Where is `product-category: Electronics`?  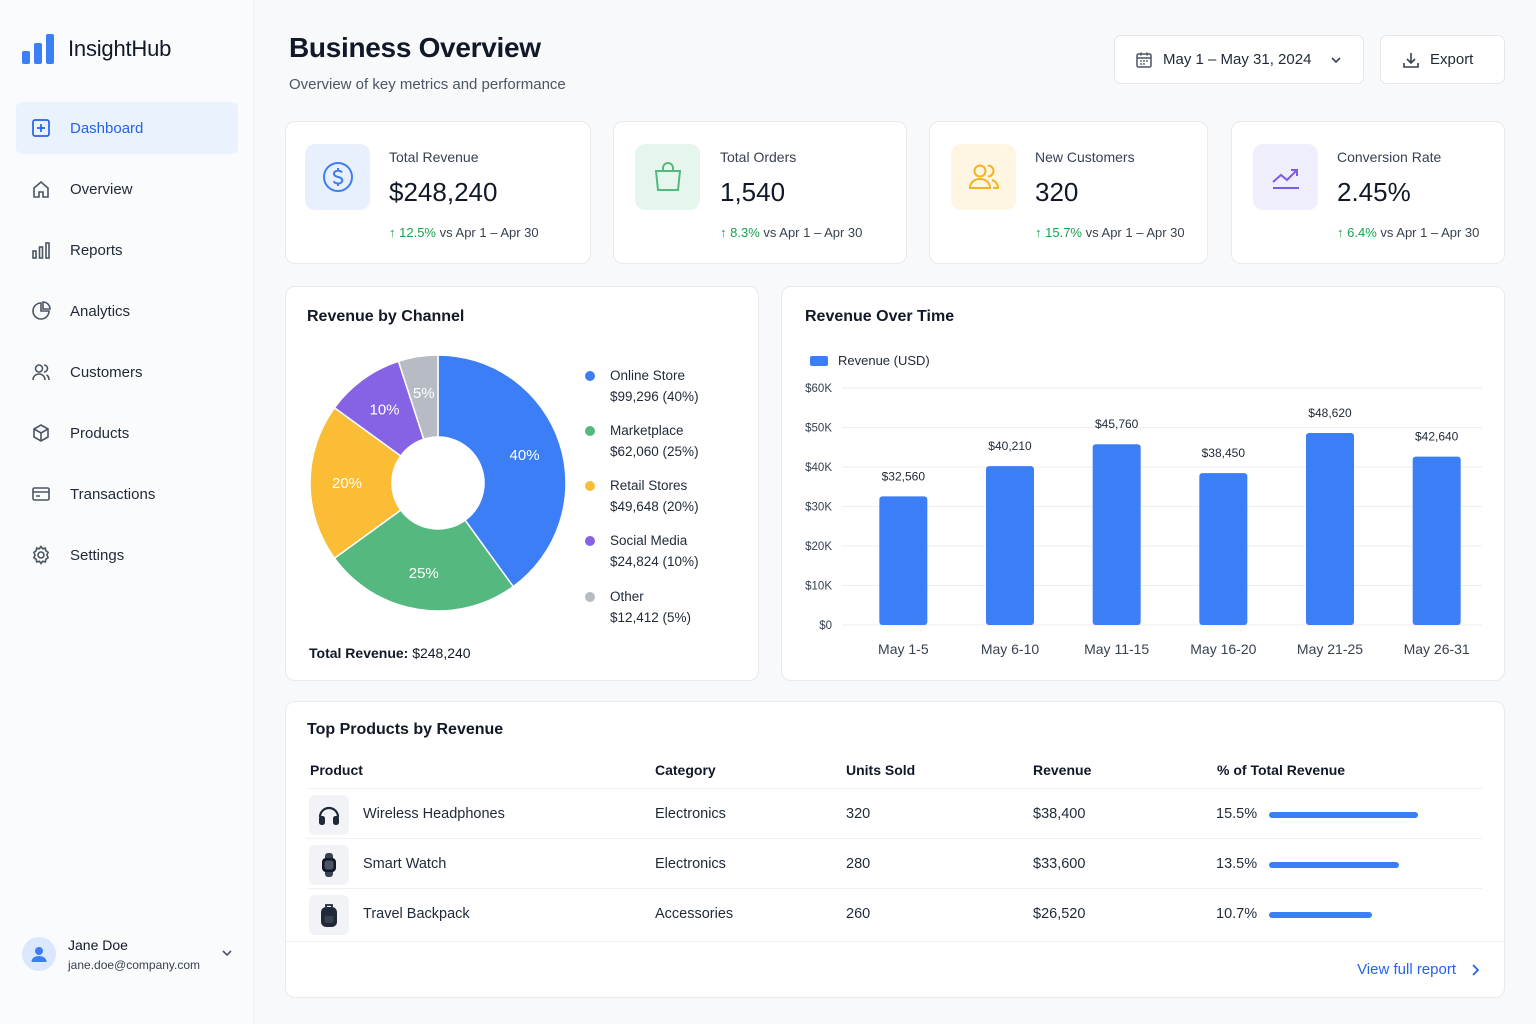 product-category: Electronics is located at coordinates (690, 814).